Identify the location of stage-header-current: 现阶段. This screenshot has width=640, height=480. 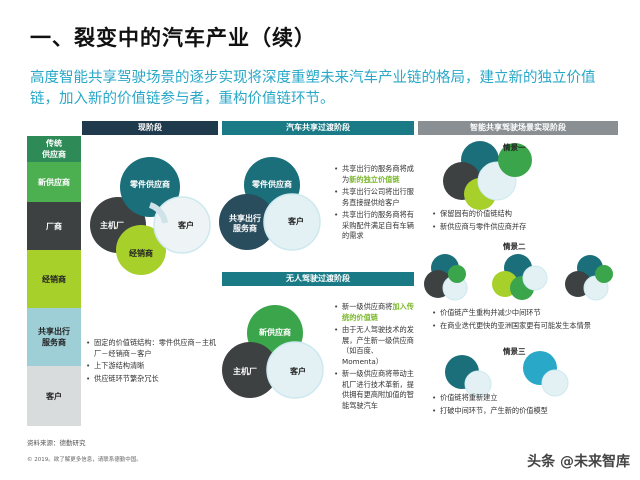
(150, 128).